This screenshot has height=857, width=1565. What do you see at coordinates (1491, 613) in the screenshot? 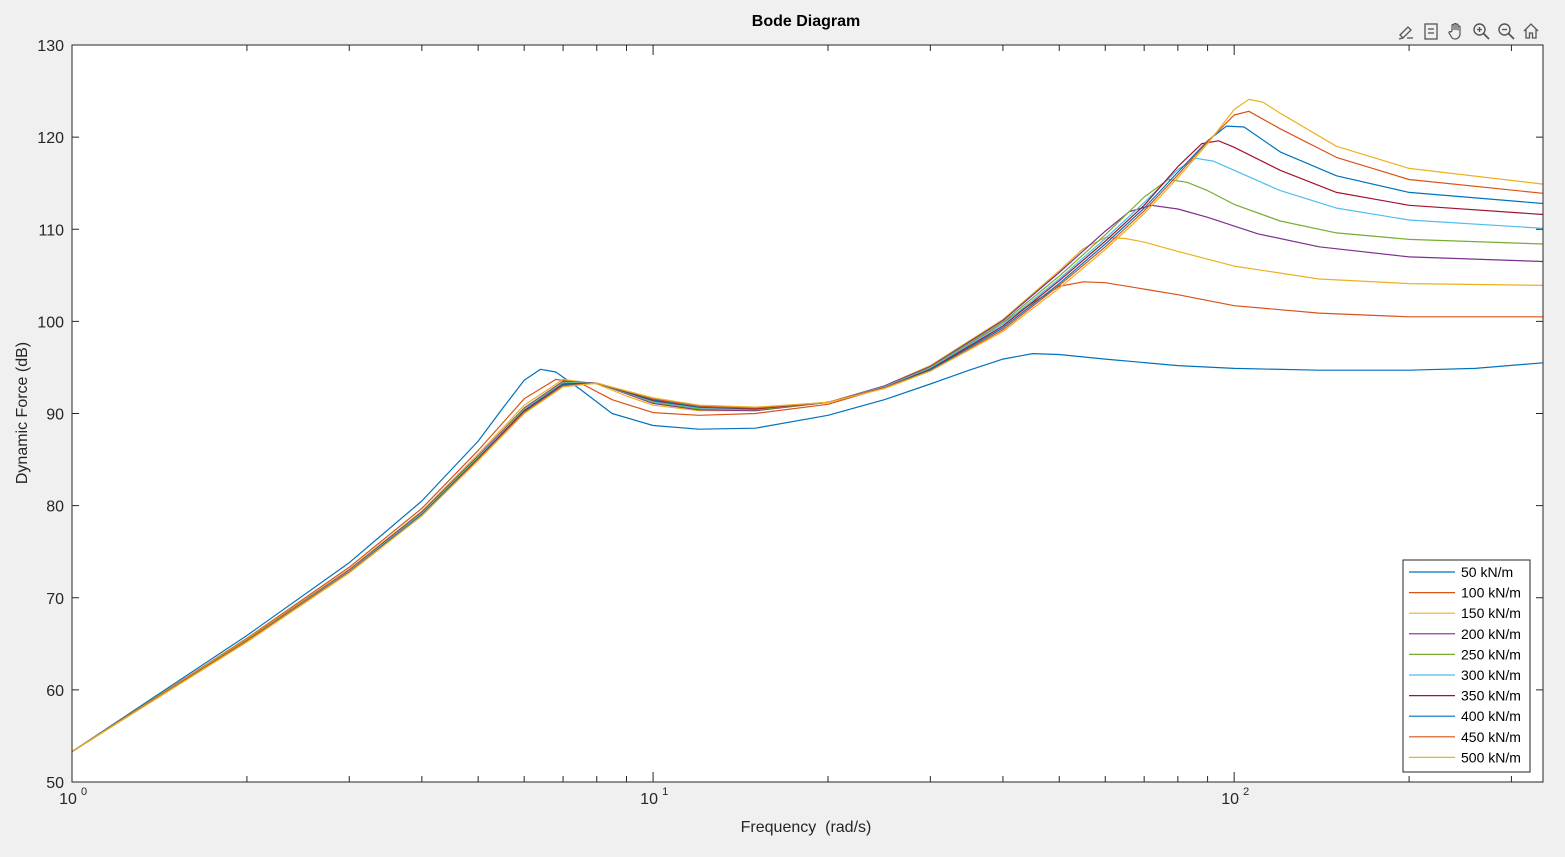
I see `legend-label: 150 kN/m` at bounding box center [1491, 613].